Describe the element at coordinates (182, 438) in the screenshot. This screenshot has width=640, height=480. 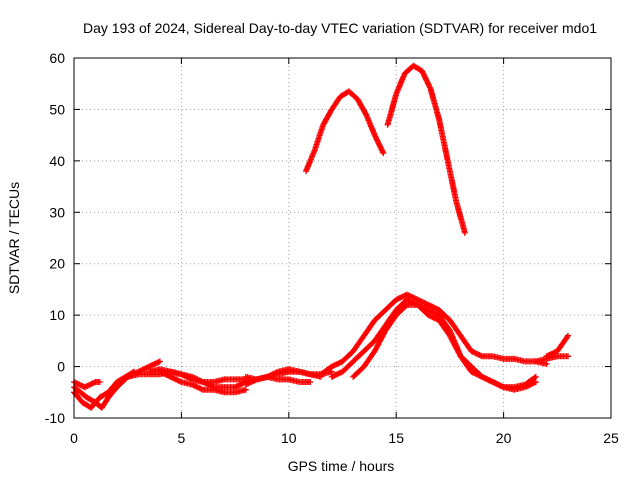
I see `x-tick-label: 5` at that location.